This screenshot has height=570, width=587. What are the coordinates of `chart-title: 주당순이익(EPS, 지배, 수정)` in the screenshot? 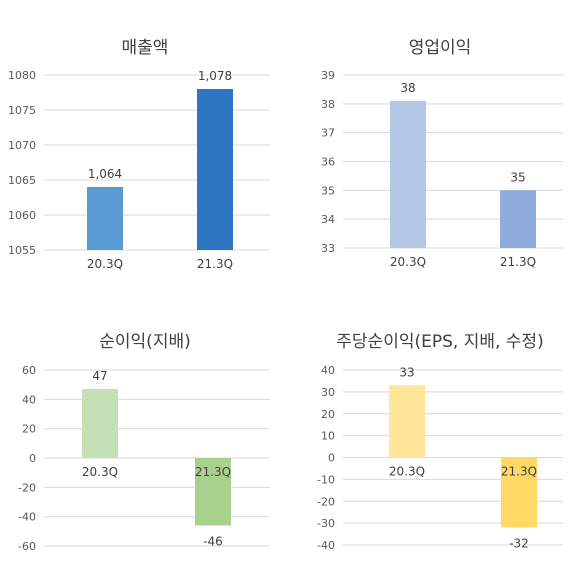 It's located at (440, 342).